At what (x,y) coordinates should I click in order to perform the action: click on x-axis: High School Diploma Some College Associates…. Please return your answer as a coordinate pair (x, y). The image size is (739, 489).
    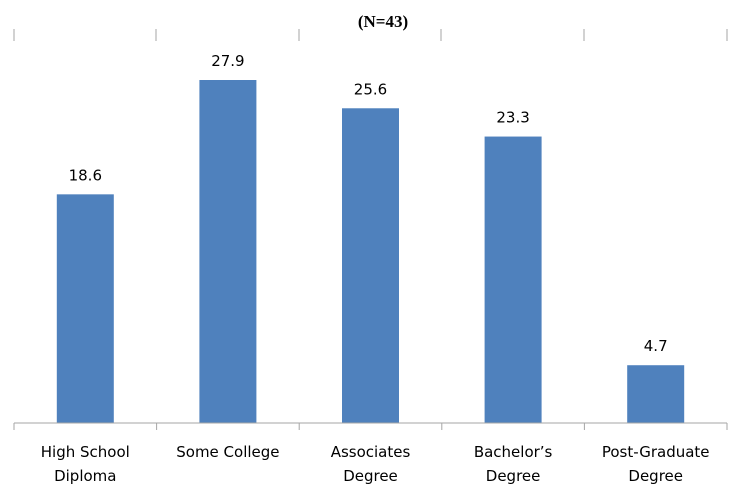
    Looking at the image, I should click on (370, 453).